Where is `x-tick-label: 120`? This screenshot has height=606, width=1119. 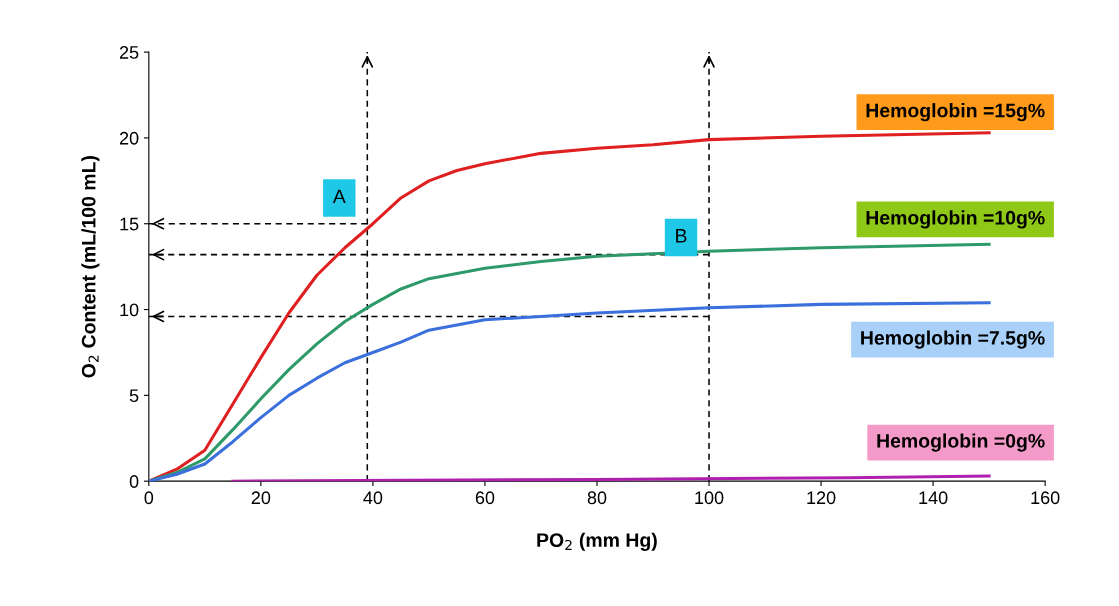 x-tick-label: 120 is located at coordinates (821, 498).